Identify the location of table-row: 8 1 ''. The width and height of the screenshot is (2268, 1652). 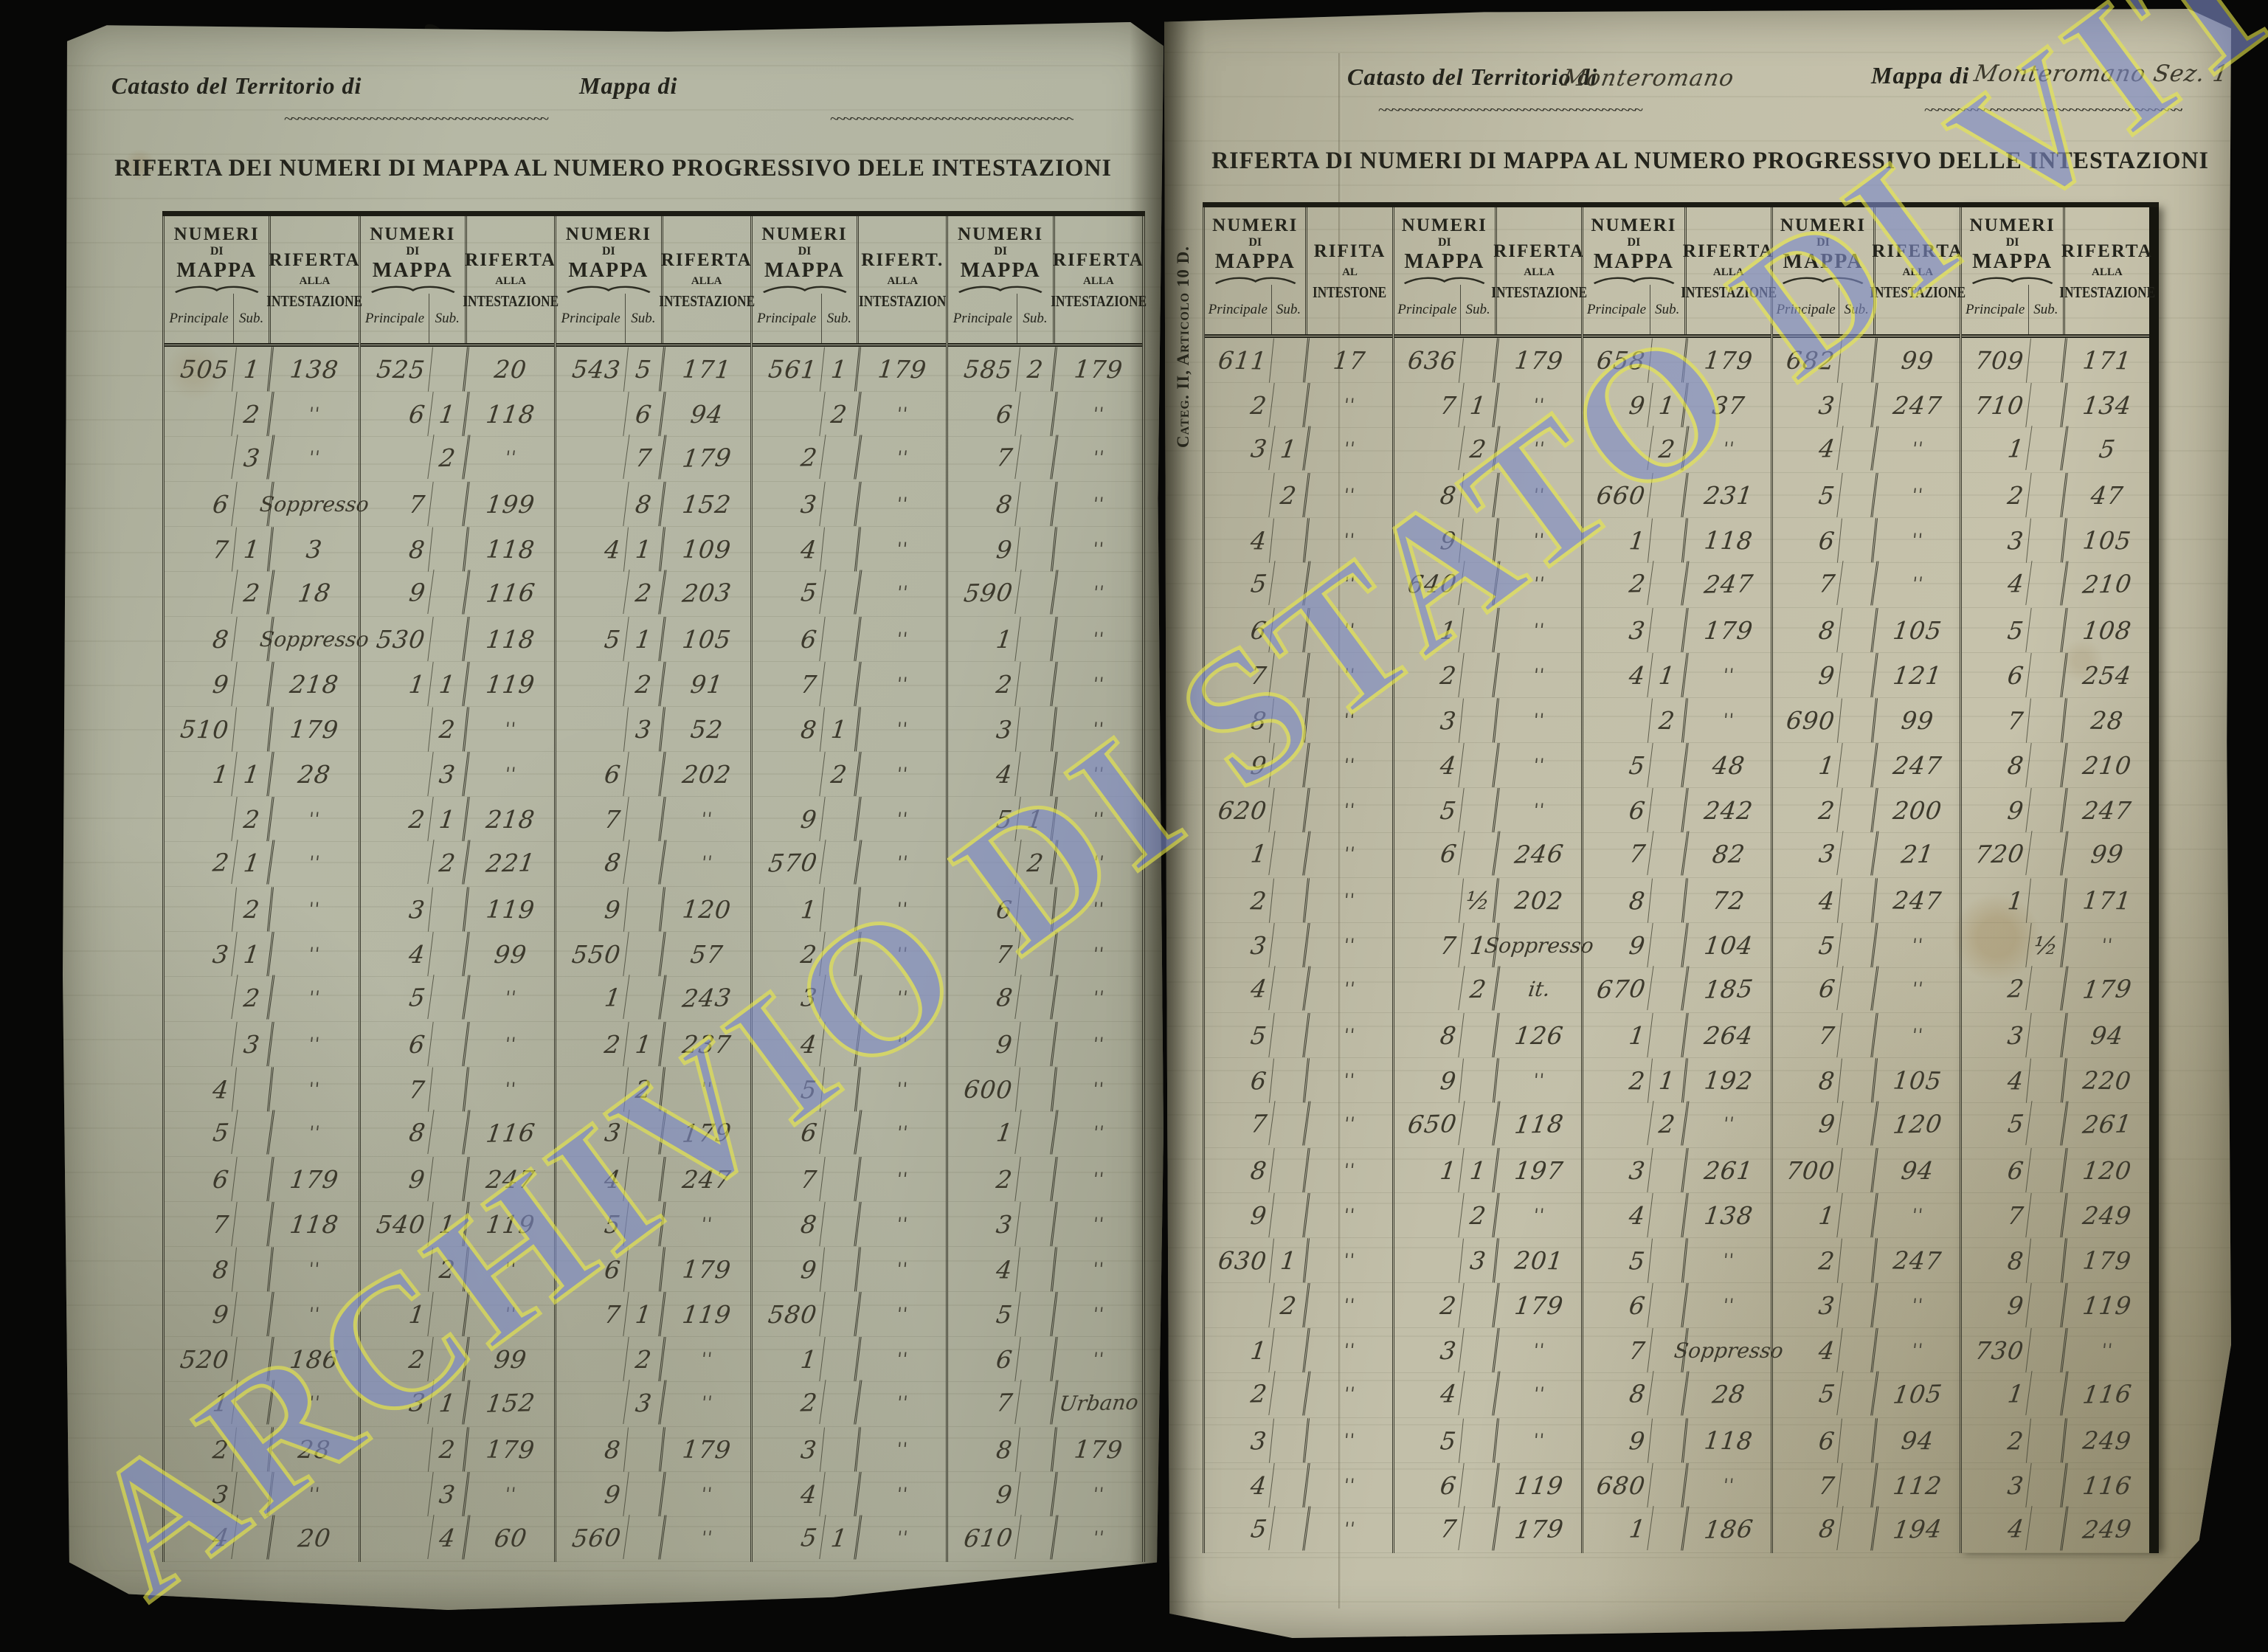
(848, 729).